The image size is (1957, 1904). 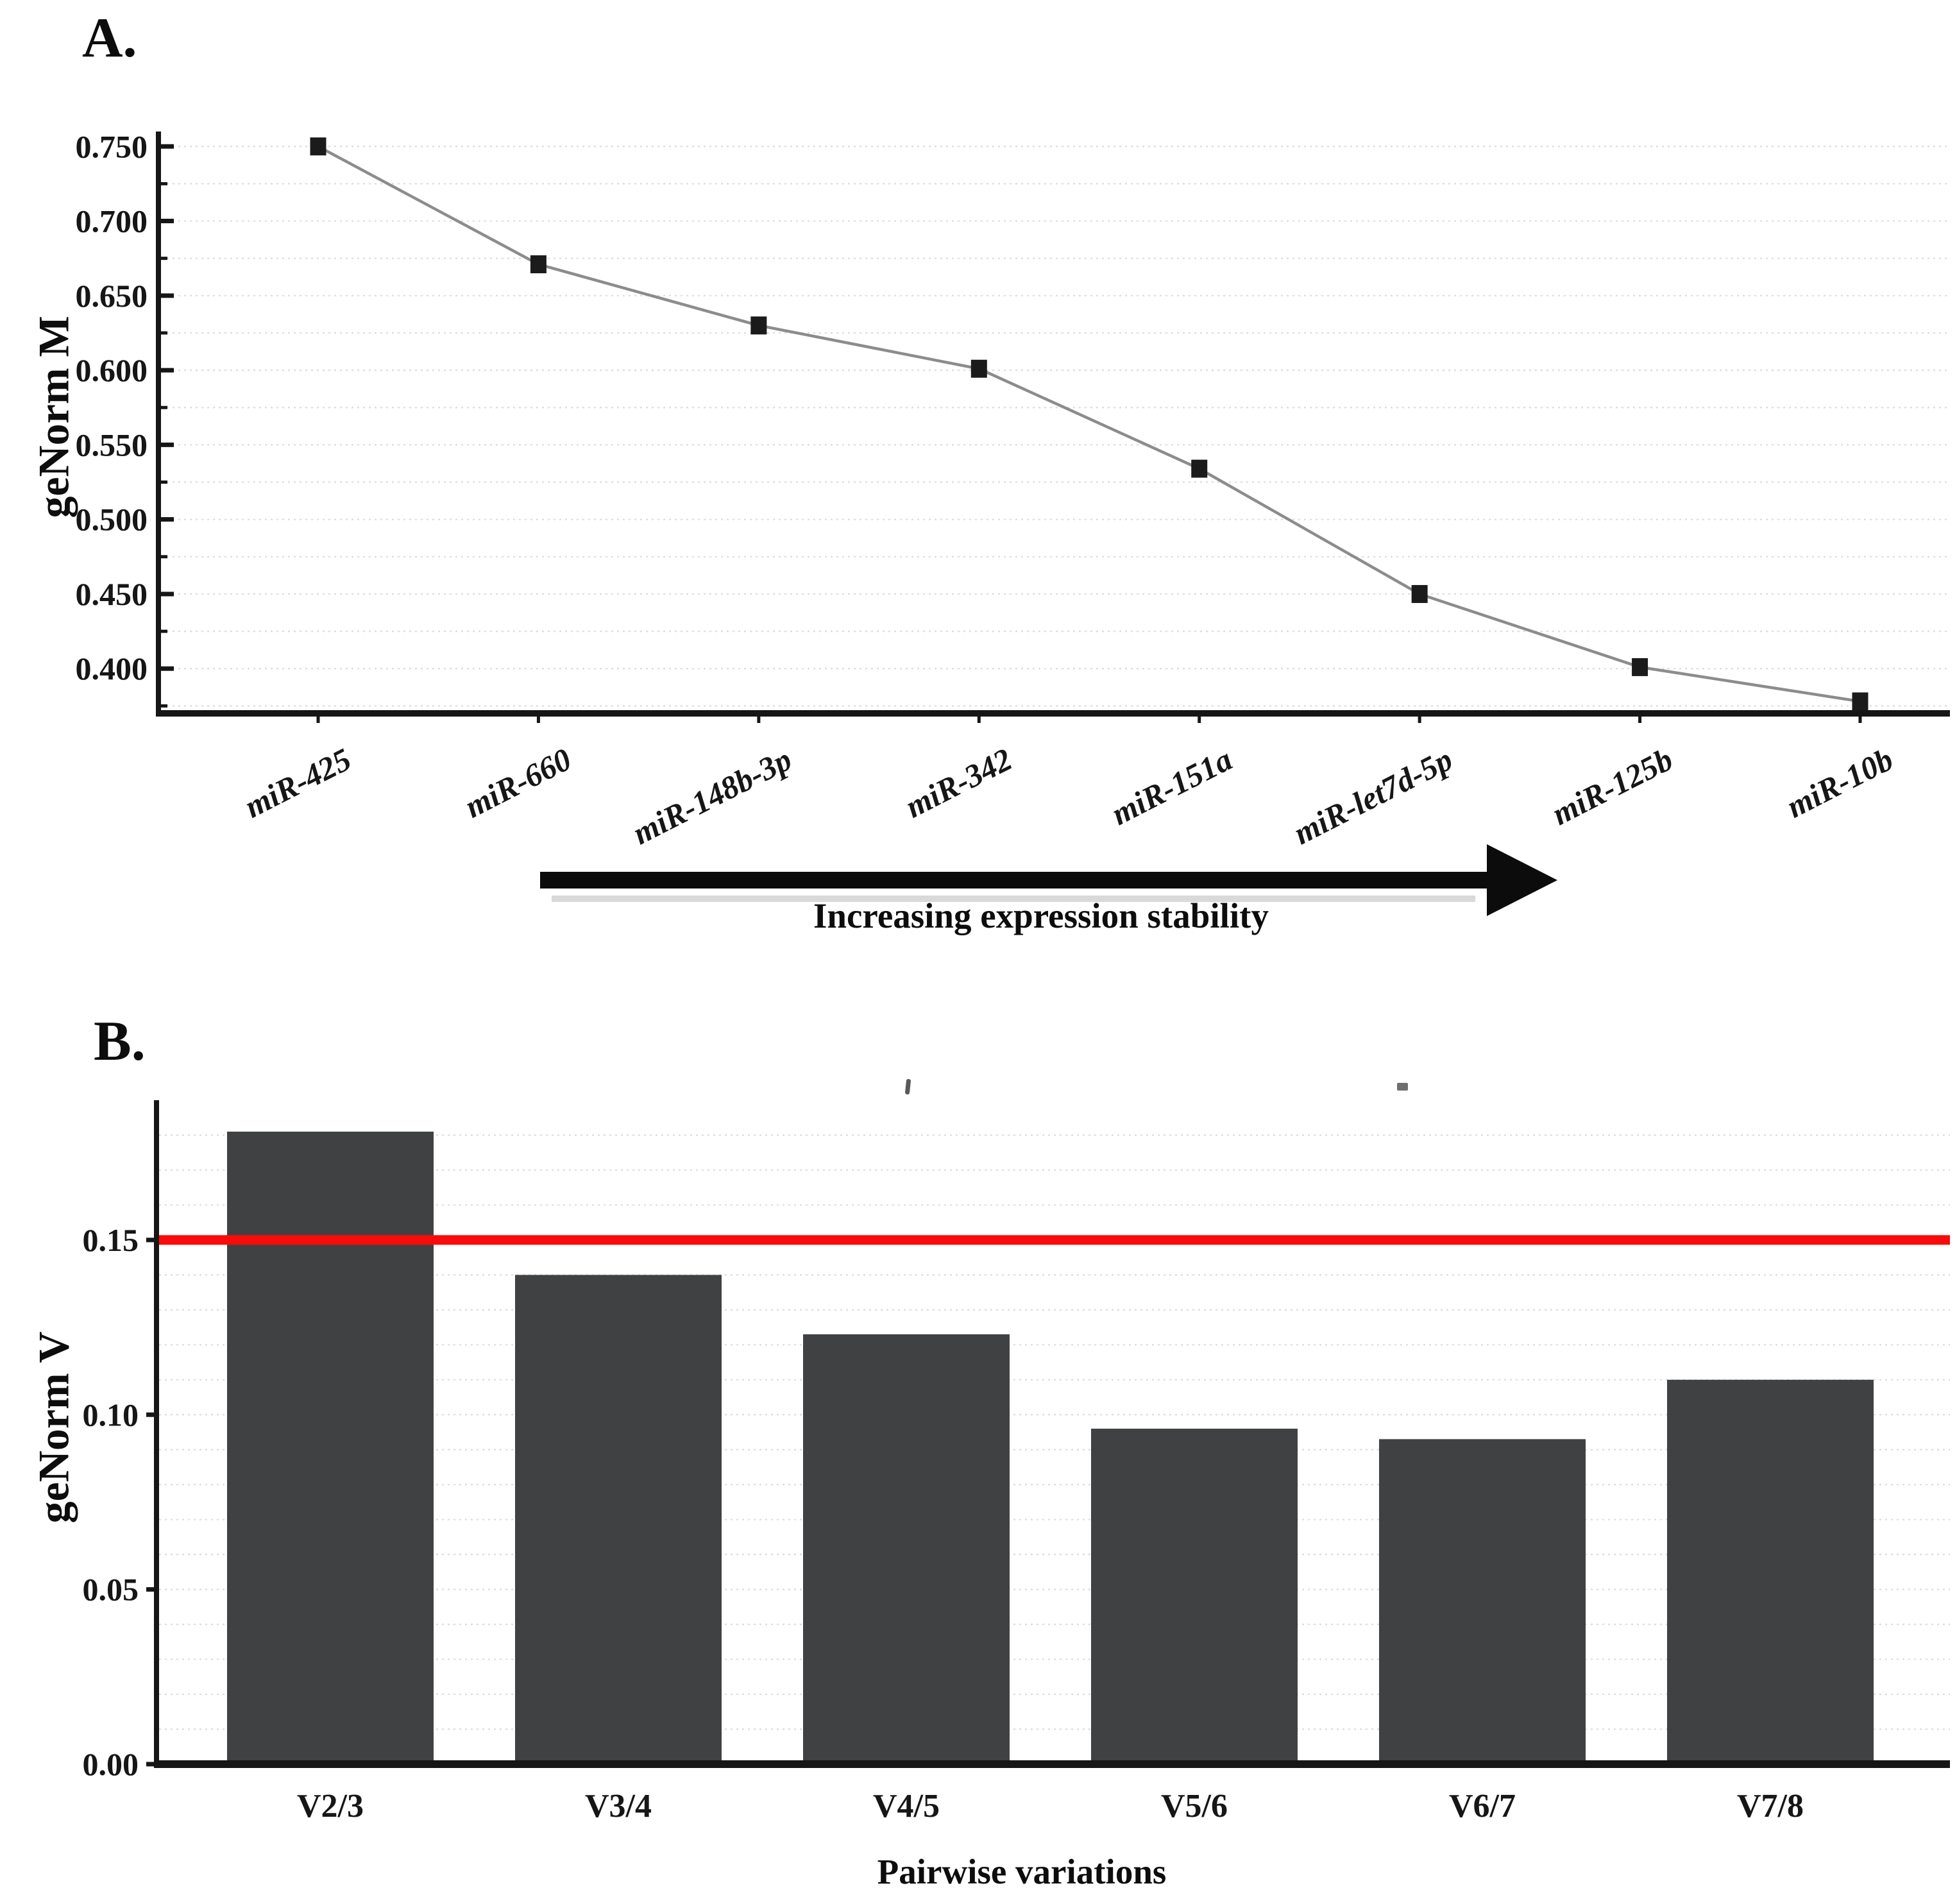 What do you see at coordinates (112, 668) in the screenshot?
I see `y-tick-label: 0.400` at bounding box center [112, 668].